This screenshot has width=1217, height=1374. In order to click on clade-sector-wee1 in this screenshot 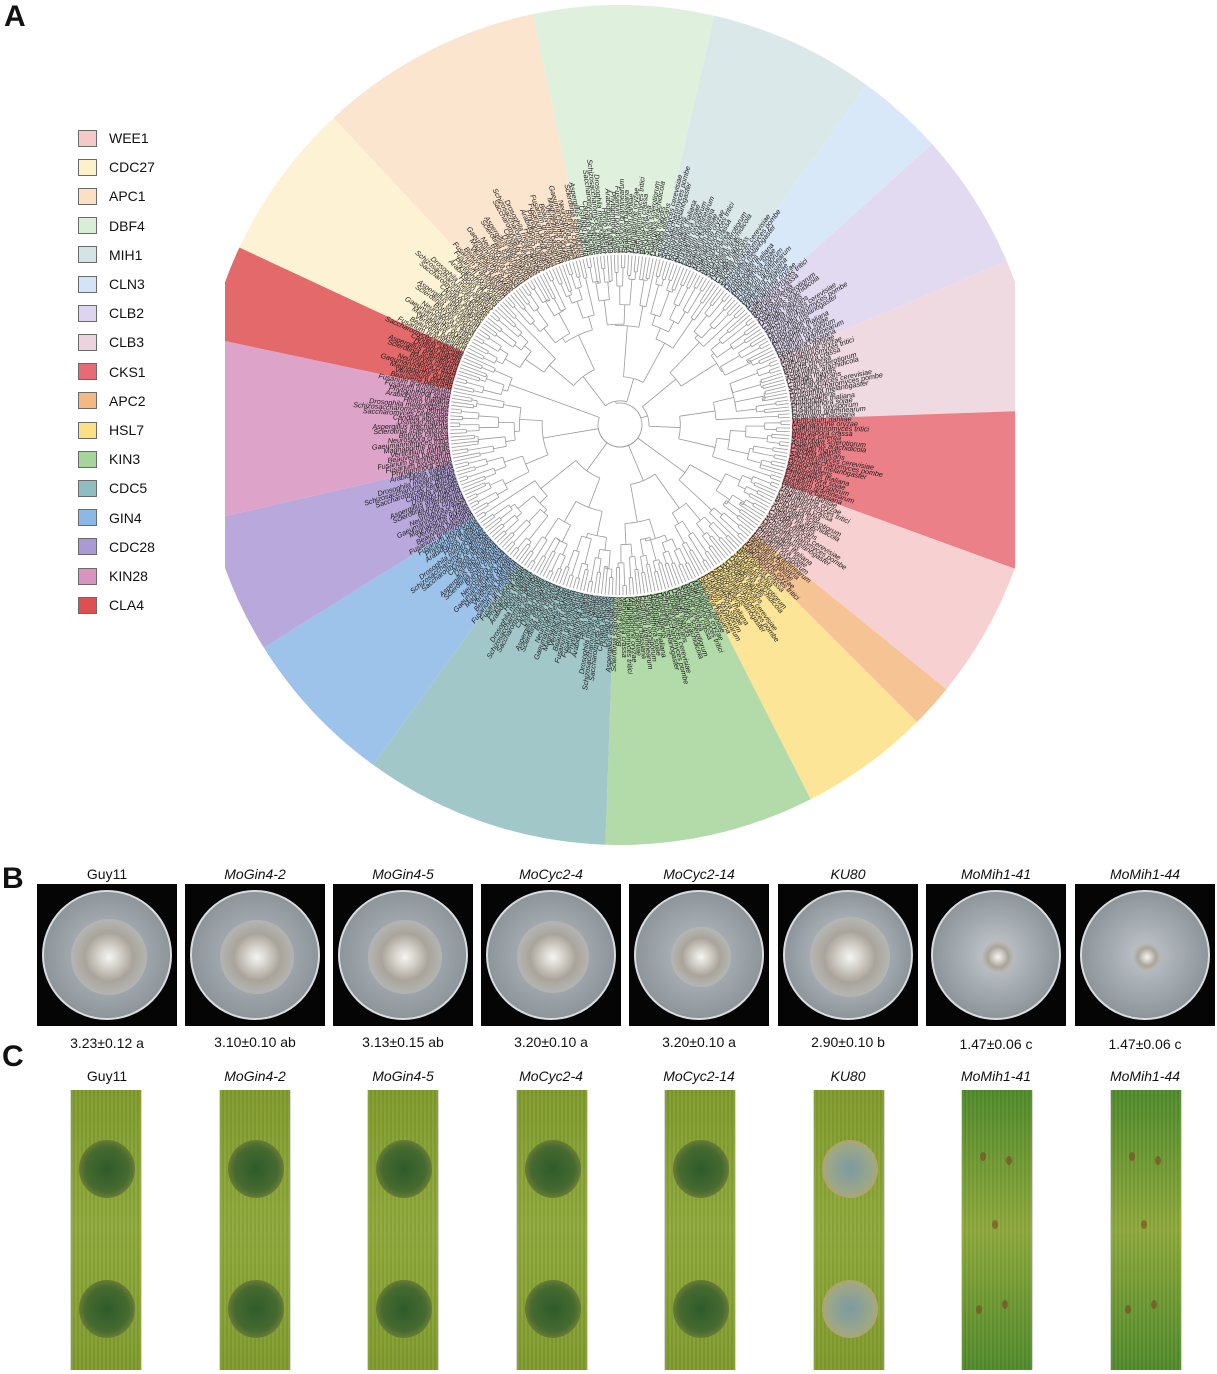, I will do `click(875, 583)`.